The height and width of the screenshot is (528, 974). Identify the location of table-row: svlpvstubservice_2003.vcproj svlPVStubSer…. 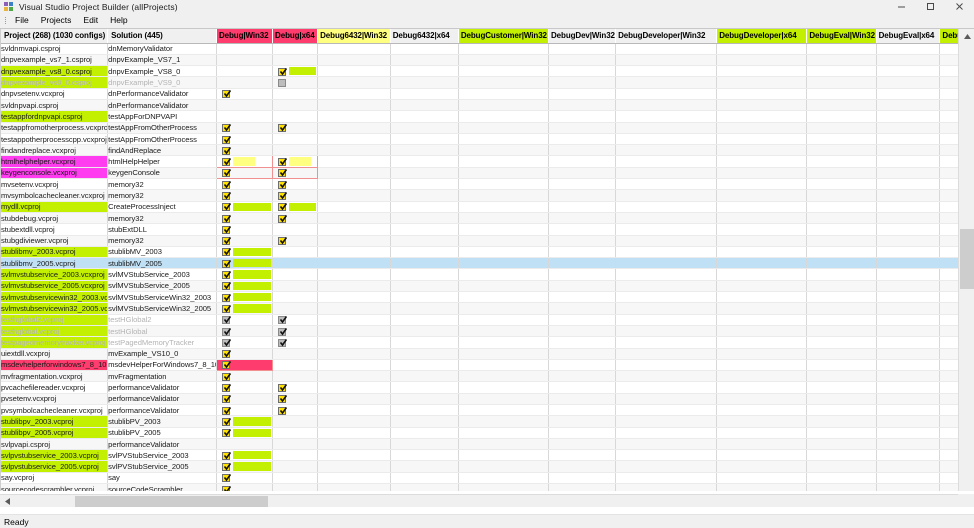
(479, 455).